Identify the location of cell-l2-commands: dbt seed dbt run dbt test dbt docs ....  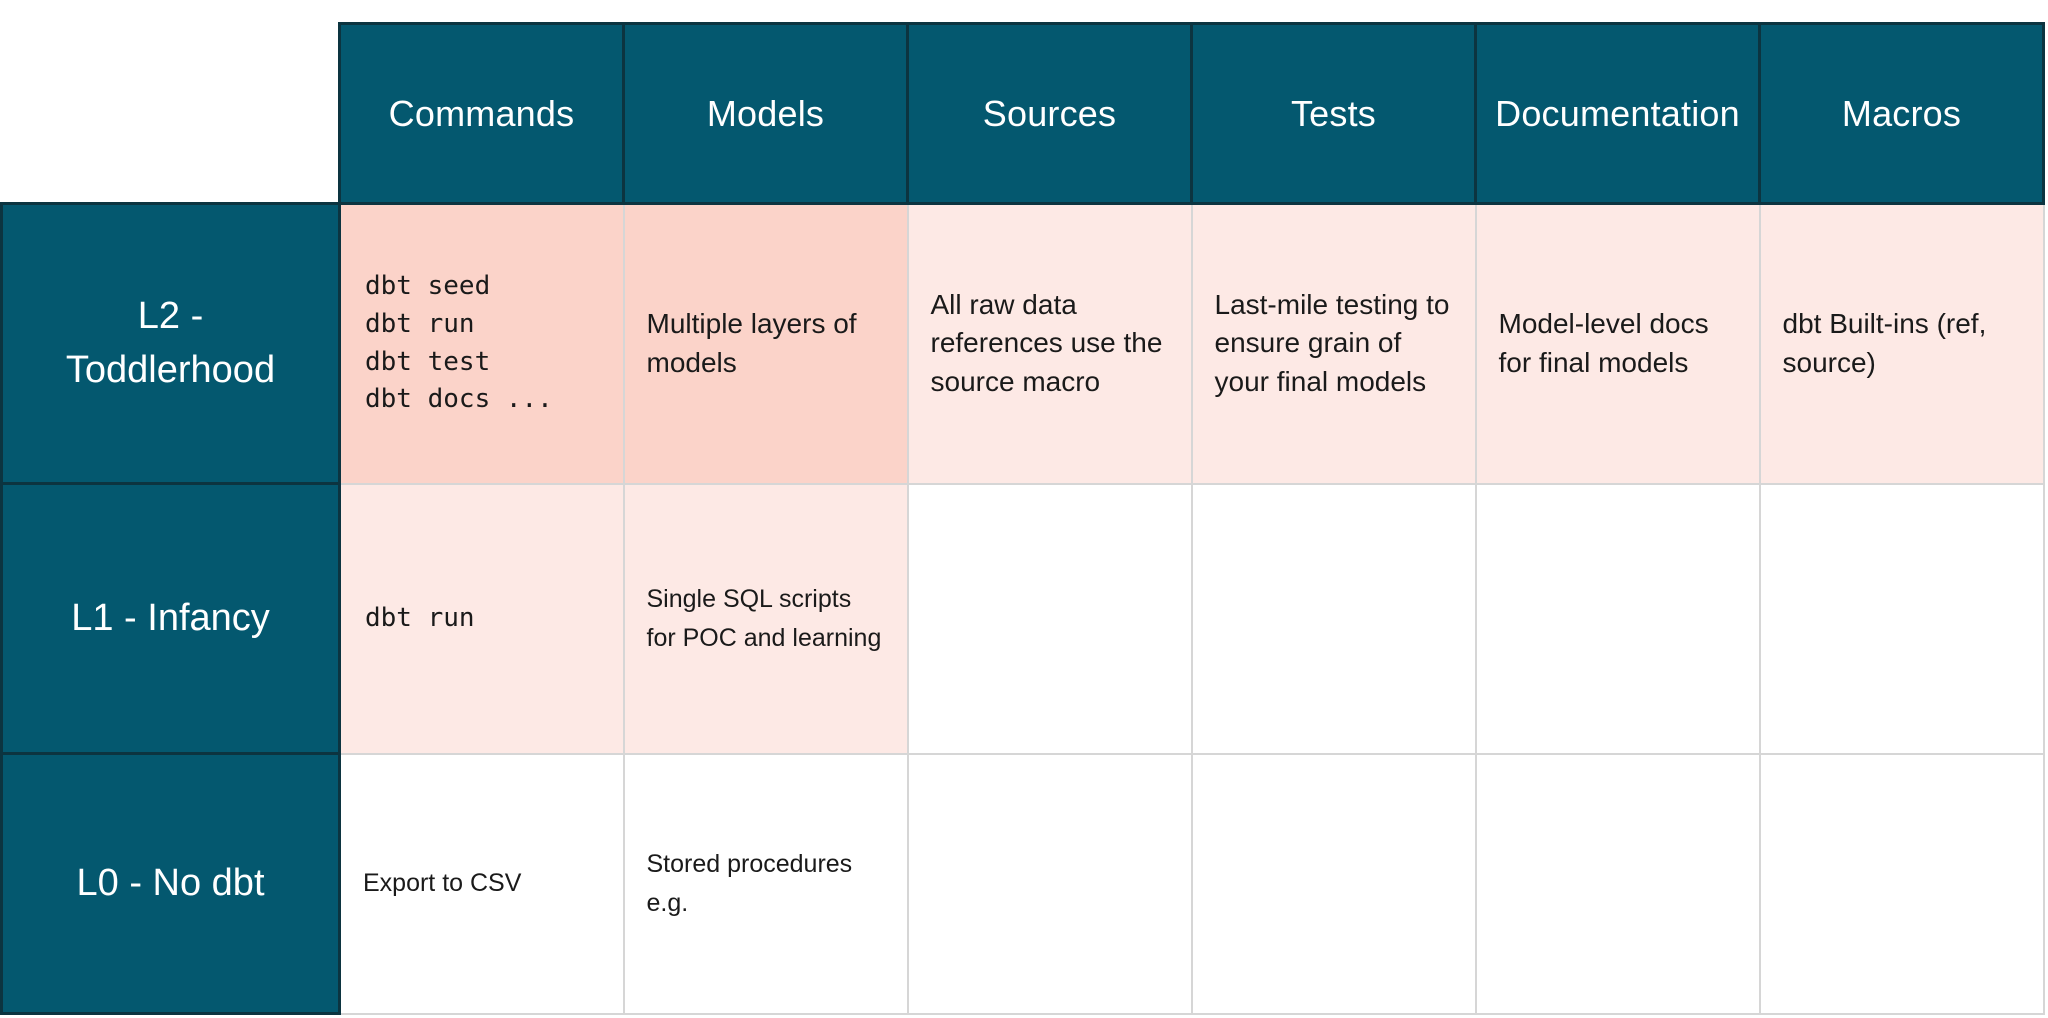
(481, 343).